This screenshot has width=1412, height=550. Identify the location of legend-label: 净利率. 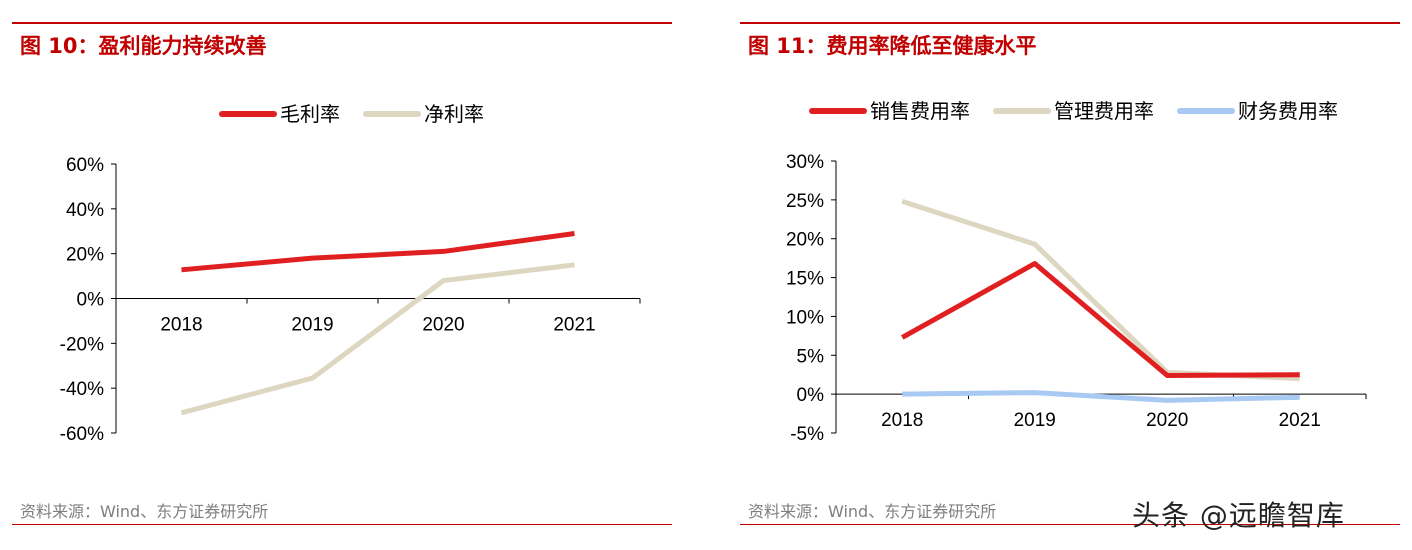
(454, 114).